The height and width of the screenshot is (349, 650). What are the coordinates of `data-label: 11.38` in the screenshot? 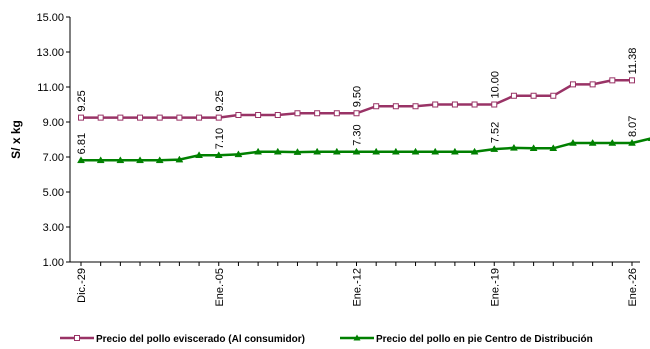 It's located at (633, 61).